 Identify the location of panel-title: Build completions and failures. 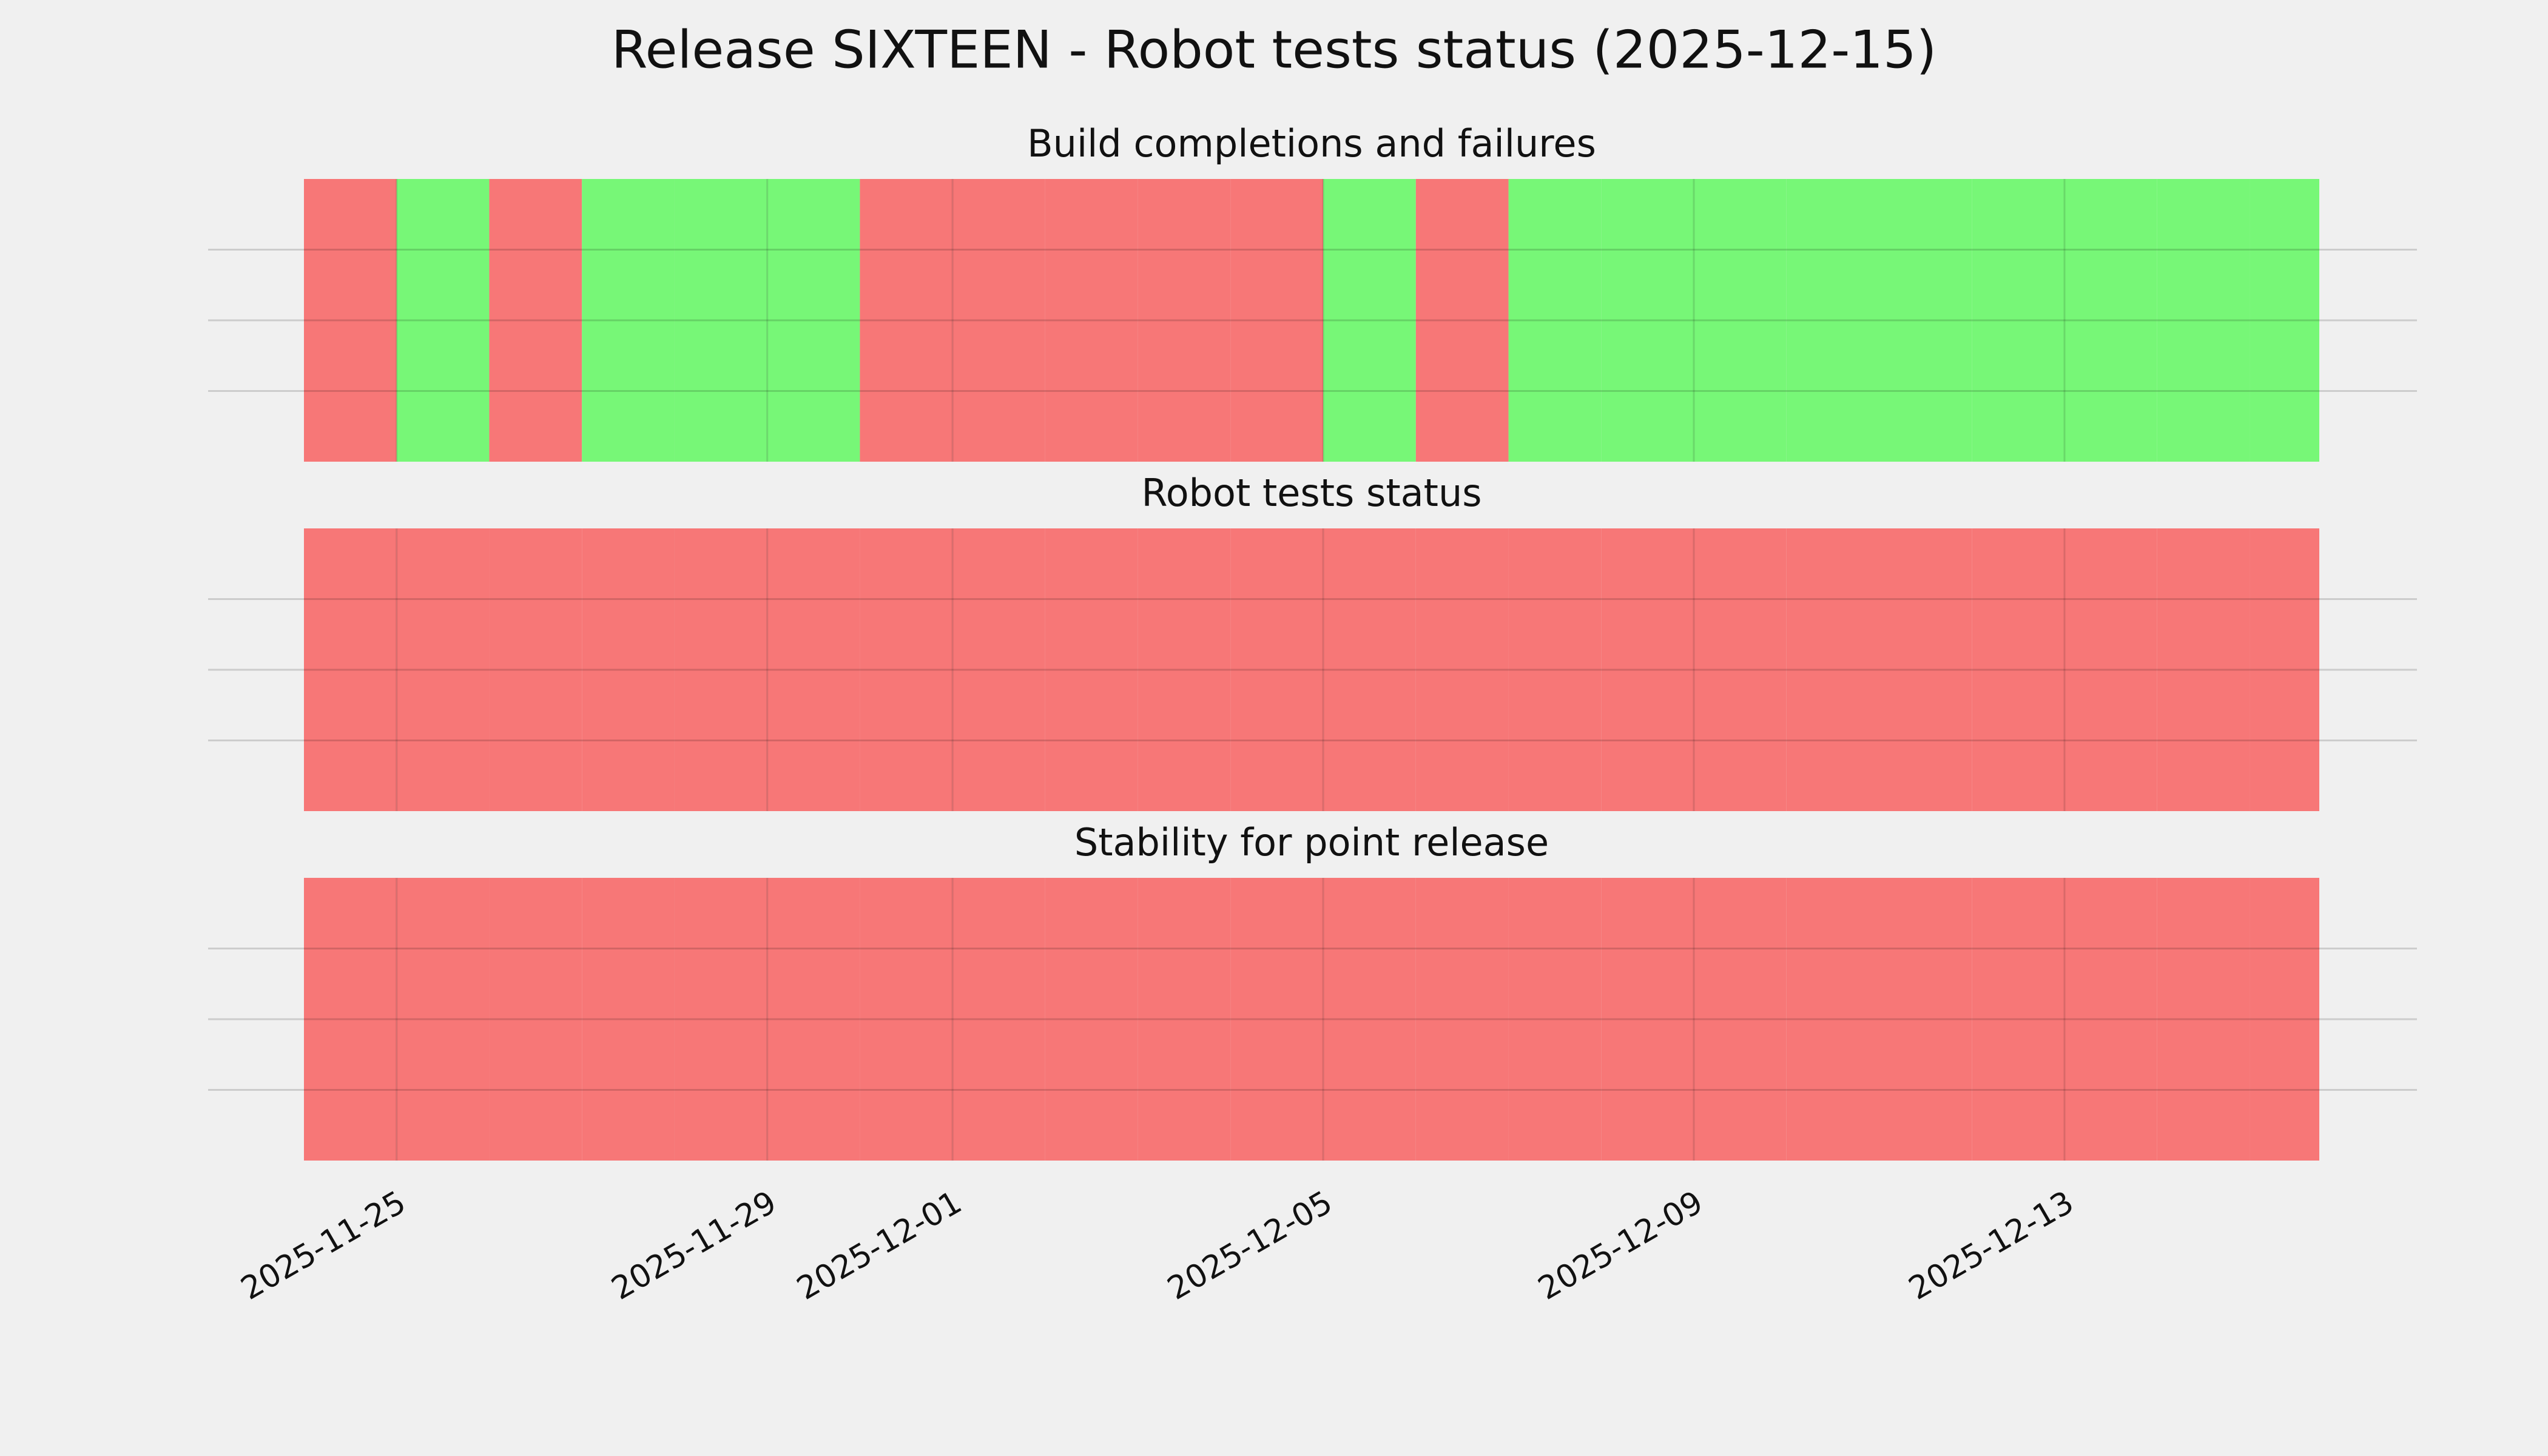
(1311, 143).